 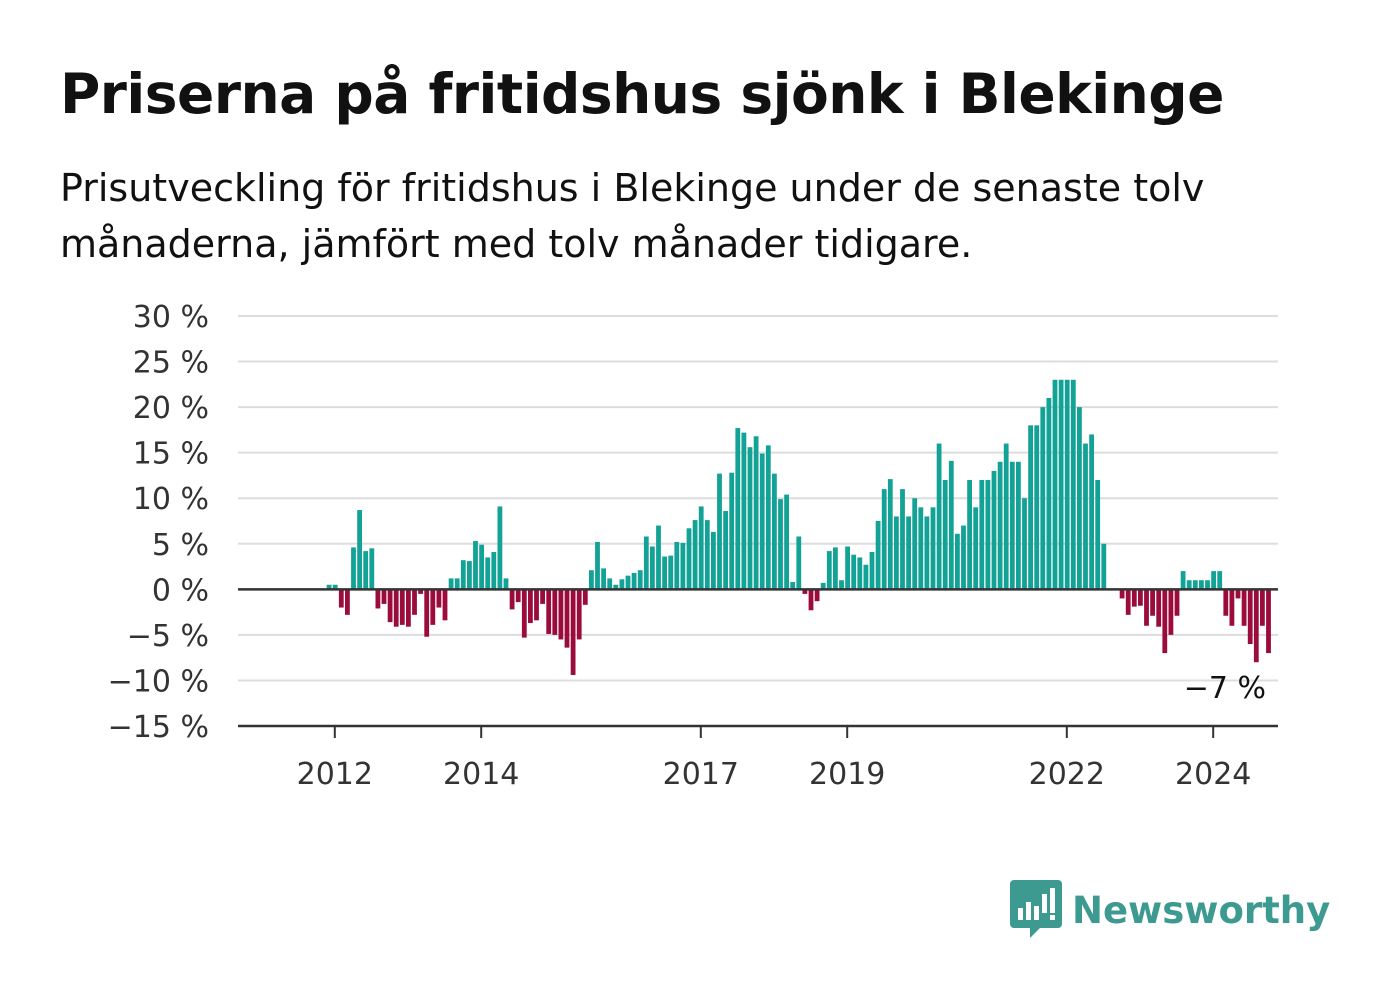 What do you see at coordinates (158, 681) in the screenshot?
I see `y-tick-label: −10 %` at bounding box center [158, 681].